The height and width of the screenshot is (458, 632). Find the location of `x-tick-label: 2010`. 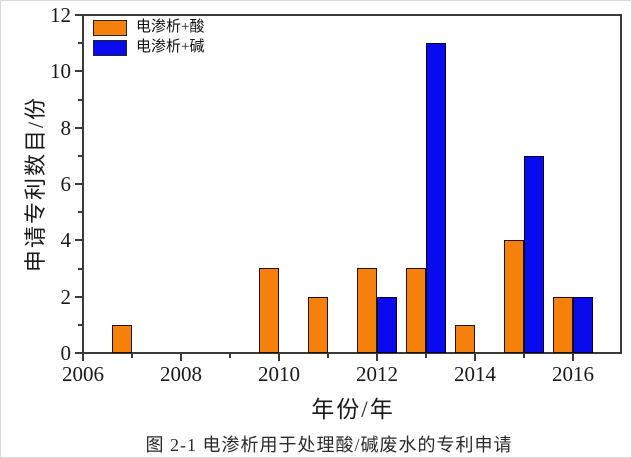

x-tick-label: 2010 is located at coordinates (279, 374).